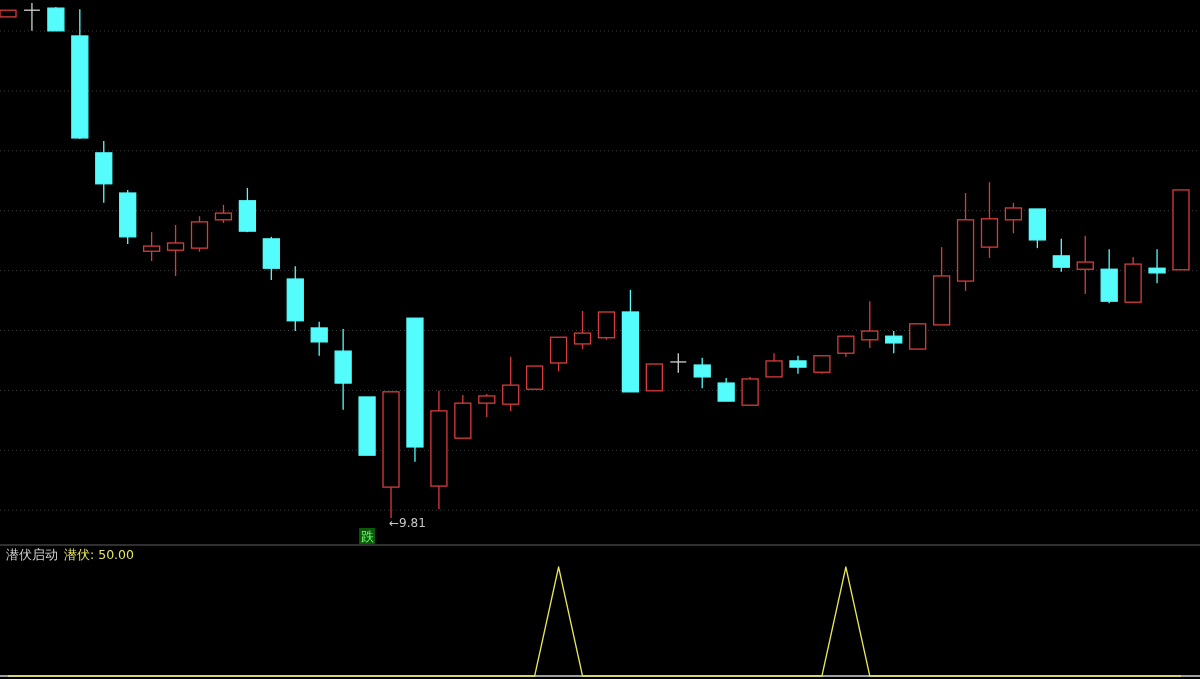  I want to click on text: 跌, so click(367, 536).